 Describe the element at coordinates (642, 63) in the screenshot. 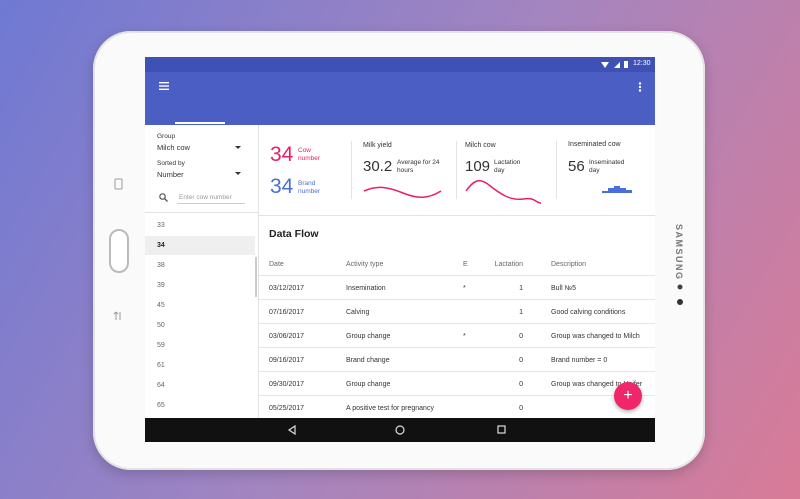

I see `clock: 12:30` at that location.